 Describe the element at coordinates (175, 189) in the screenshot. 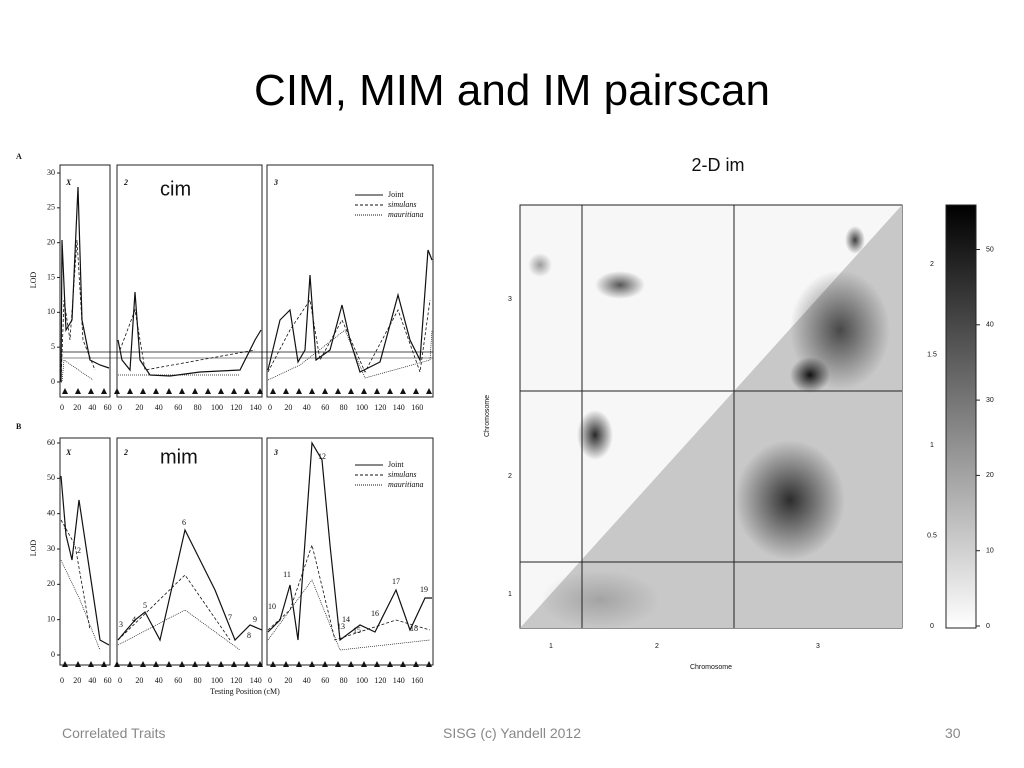

I see `annotation: cim` at that location.